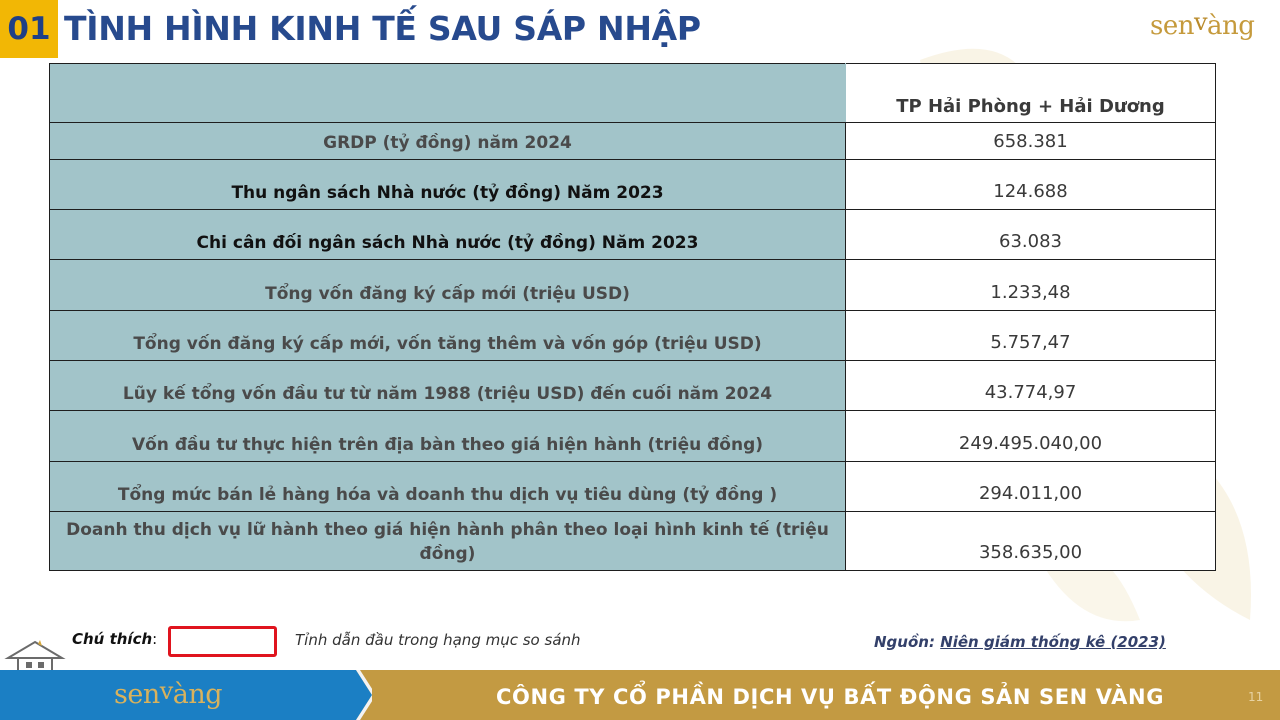 Image resolution: width=1280 pixels, height=720 pixels. Describe the element at coordinates (447, 93) in the screenshot. I see `header-blank-cell` at that location.